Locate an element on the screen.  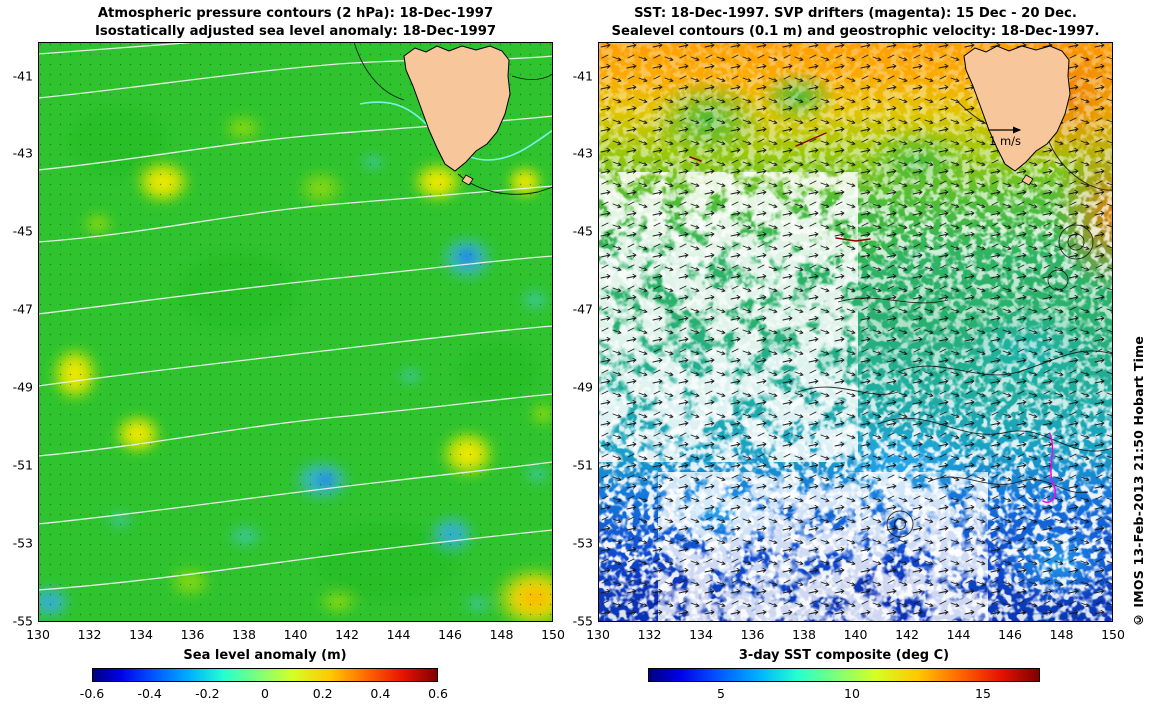
left-x-axis-ticks: 130 132 134 136 138 140 142 144 146 148 150 is located at coordinates (295, 635).